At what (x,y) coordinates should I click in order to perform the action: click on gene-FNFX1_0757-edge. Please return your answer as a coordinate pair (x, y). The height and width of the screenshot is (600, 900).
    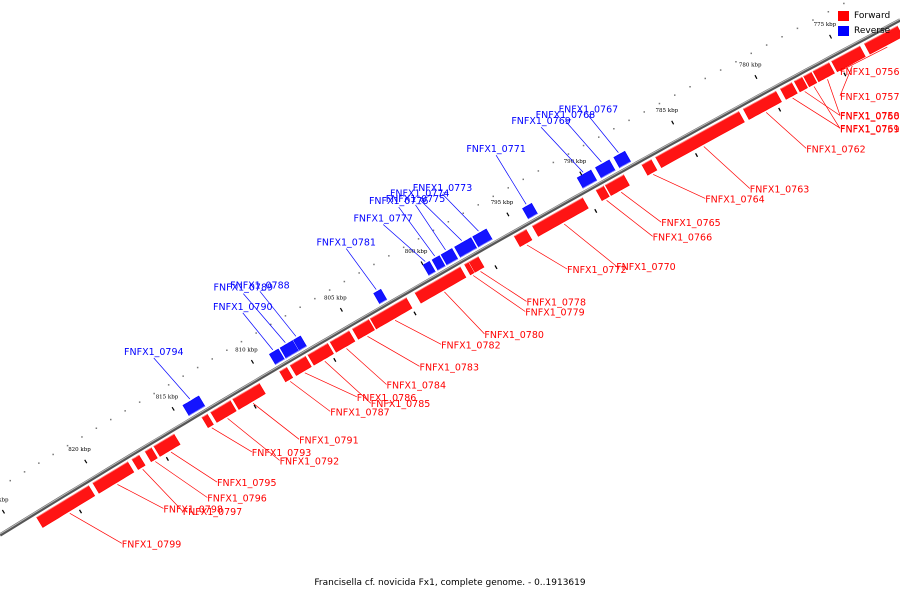
    Looking at the image, I should click on (845, 53).